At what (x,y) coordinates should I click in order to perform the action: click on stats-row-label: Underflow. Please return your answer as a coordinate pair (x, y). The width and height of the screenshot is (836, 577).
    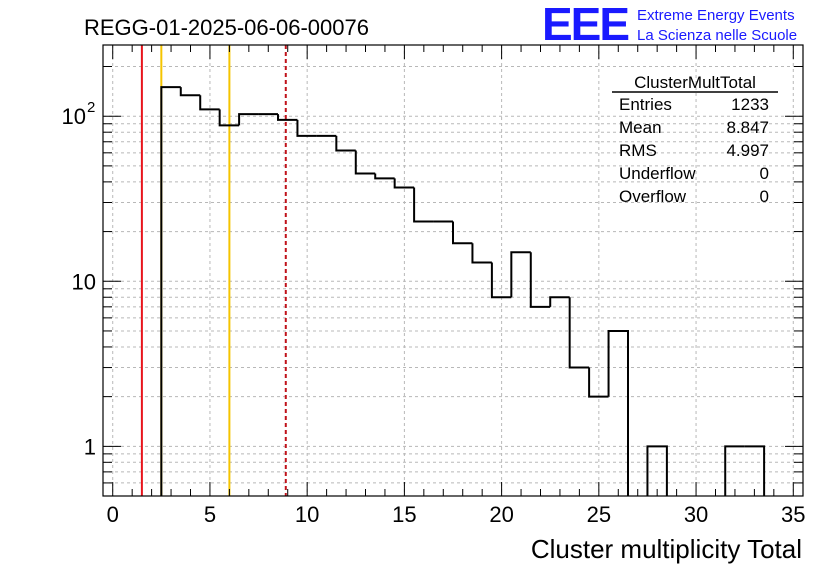
    Looking at the image, I should click on (657, 173).